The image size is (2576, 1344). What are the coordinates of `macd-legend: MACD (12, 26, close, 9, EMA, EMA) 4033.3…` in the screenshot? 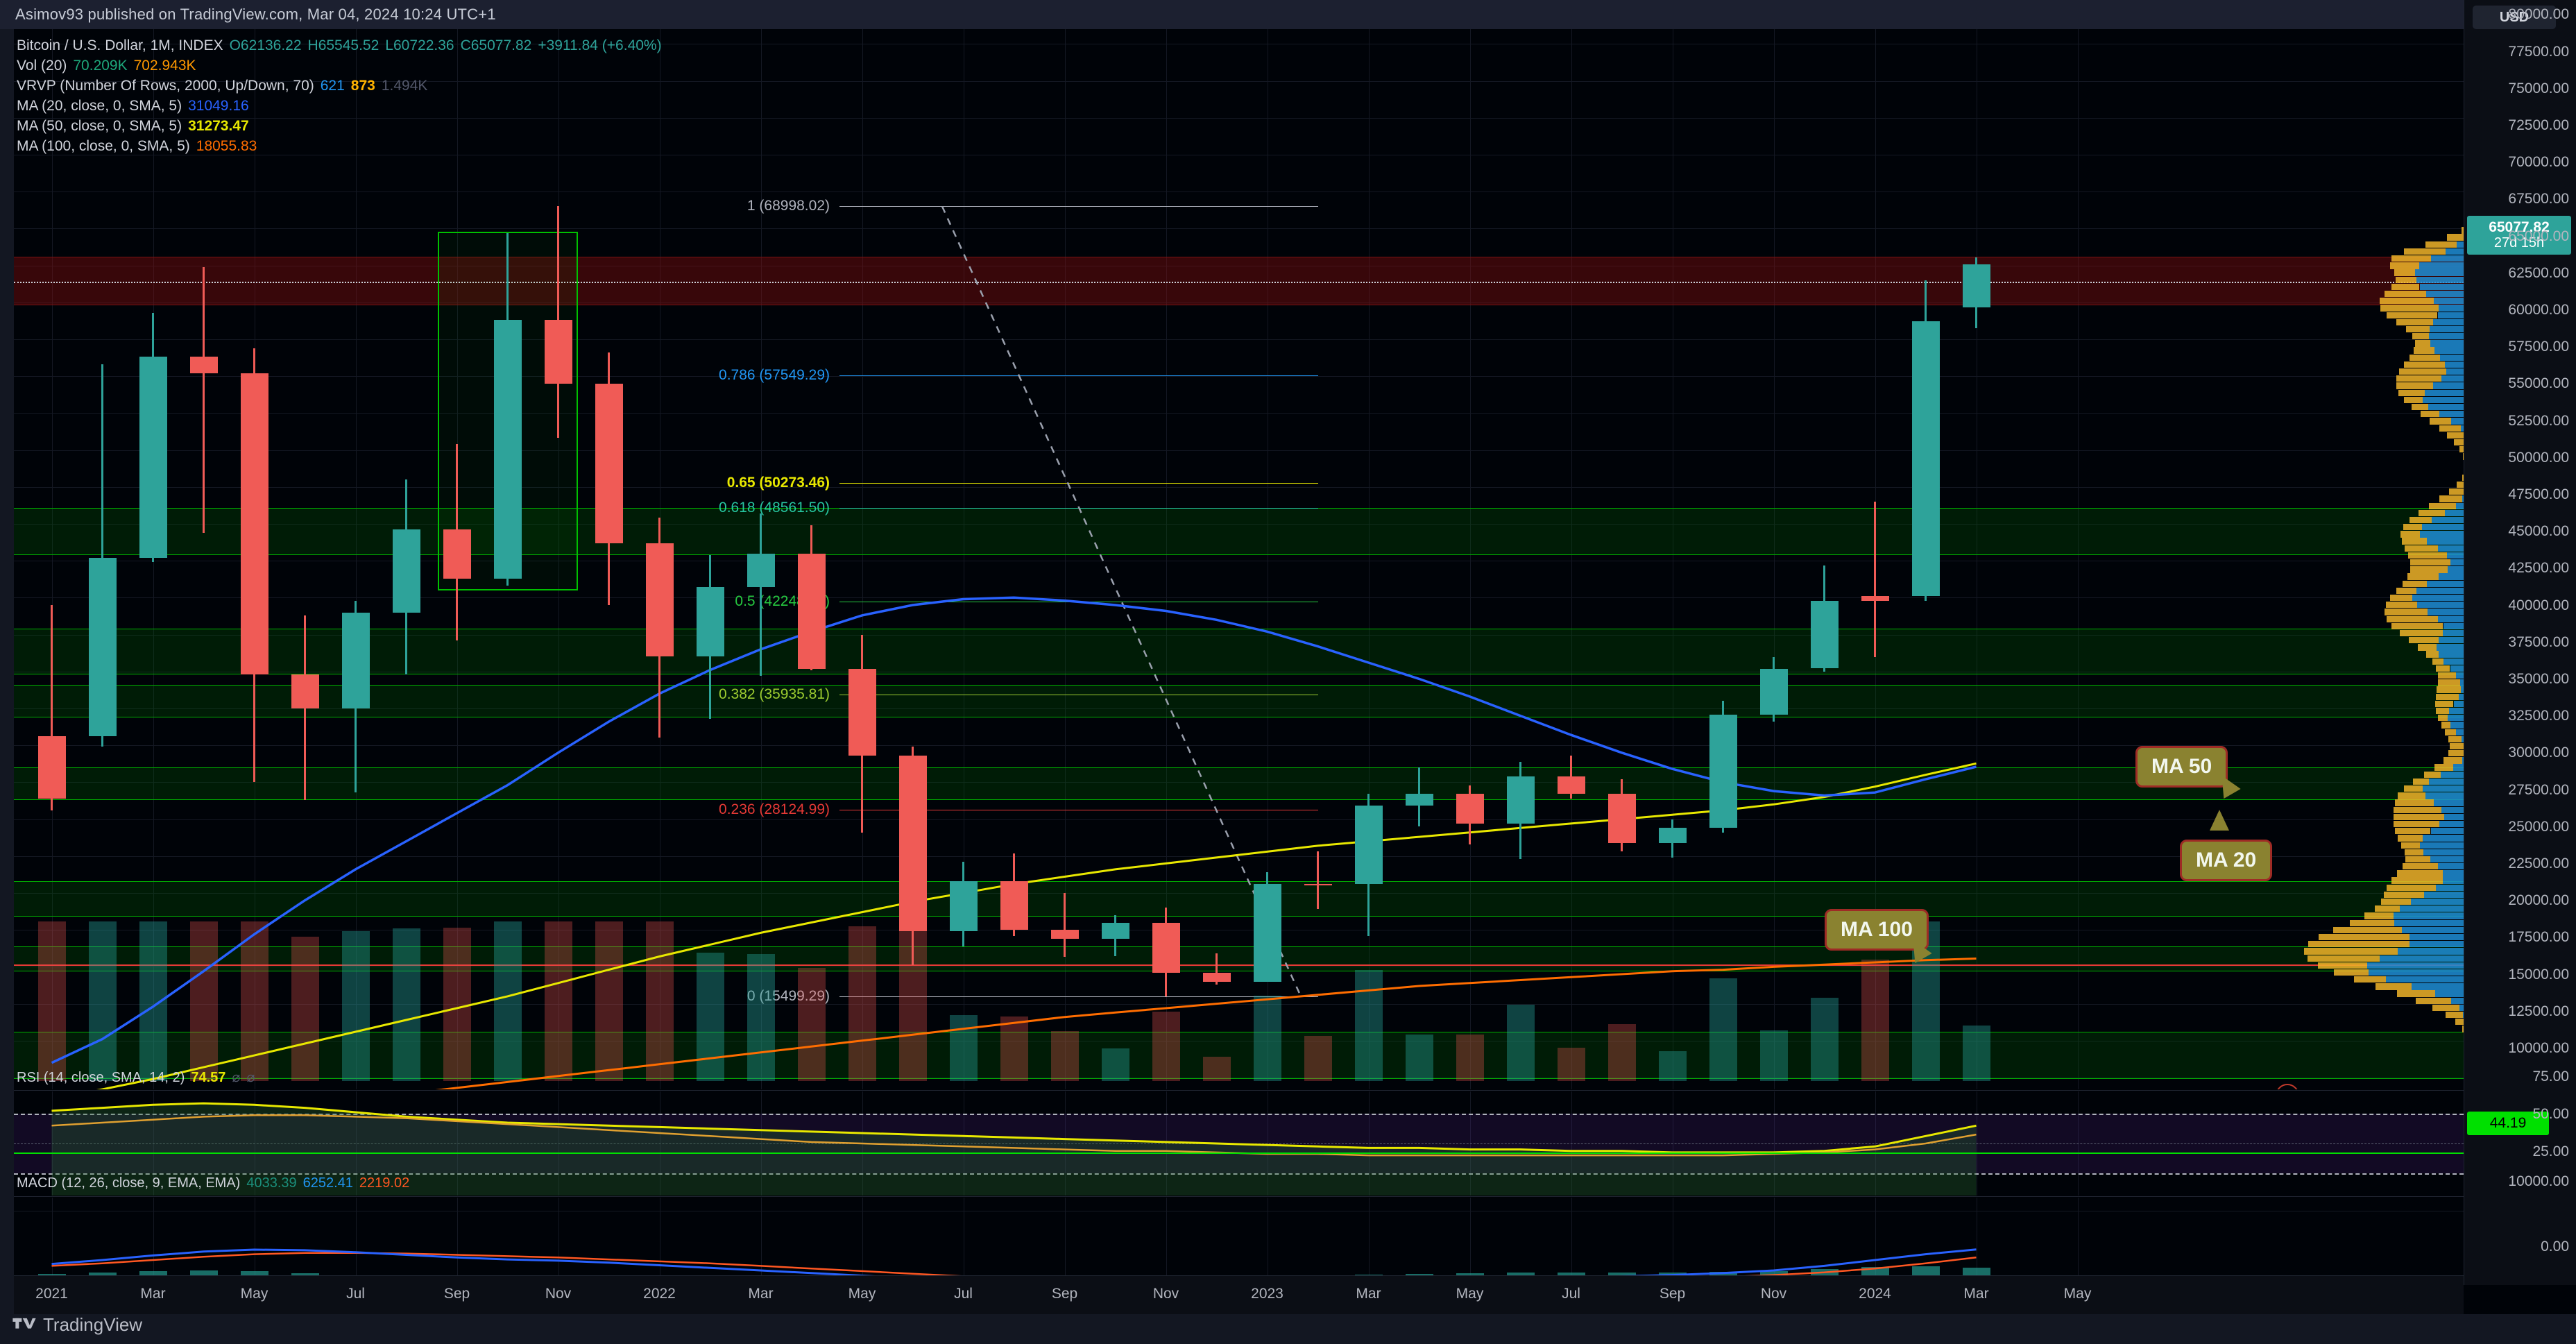 It's located at (213, 1183).